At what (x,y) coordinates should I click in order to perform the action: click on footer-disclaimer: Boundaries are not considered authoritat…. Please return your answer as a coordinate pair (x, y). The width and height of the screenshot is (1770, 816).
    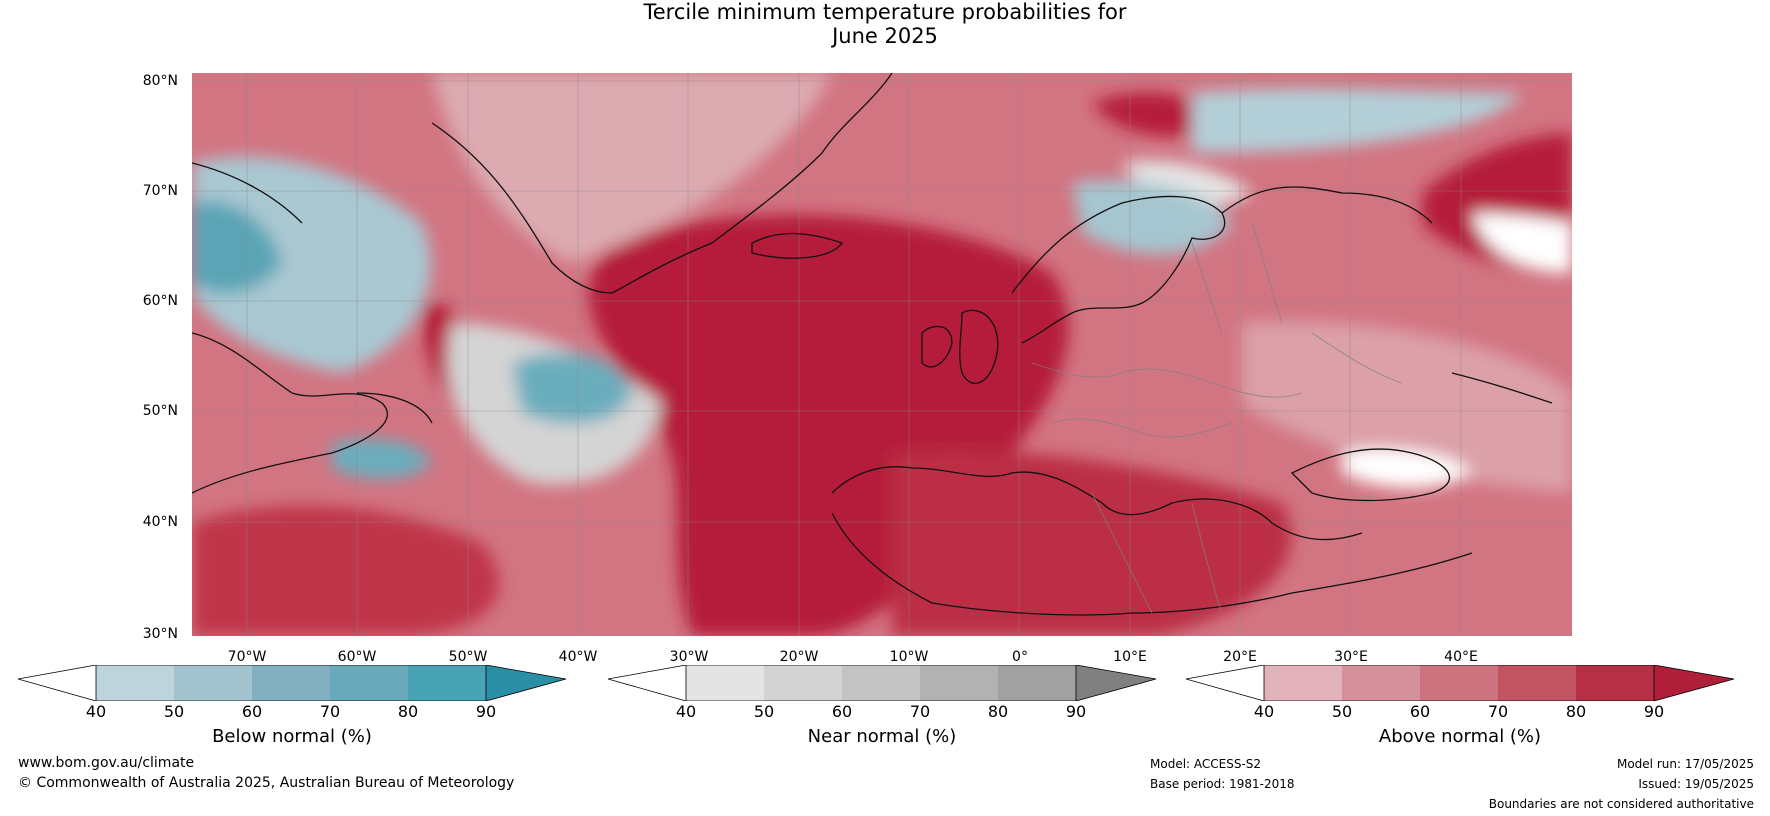
    Looking at the image, I should click on (1621, 804).